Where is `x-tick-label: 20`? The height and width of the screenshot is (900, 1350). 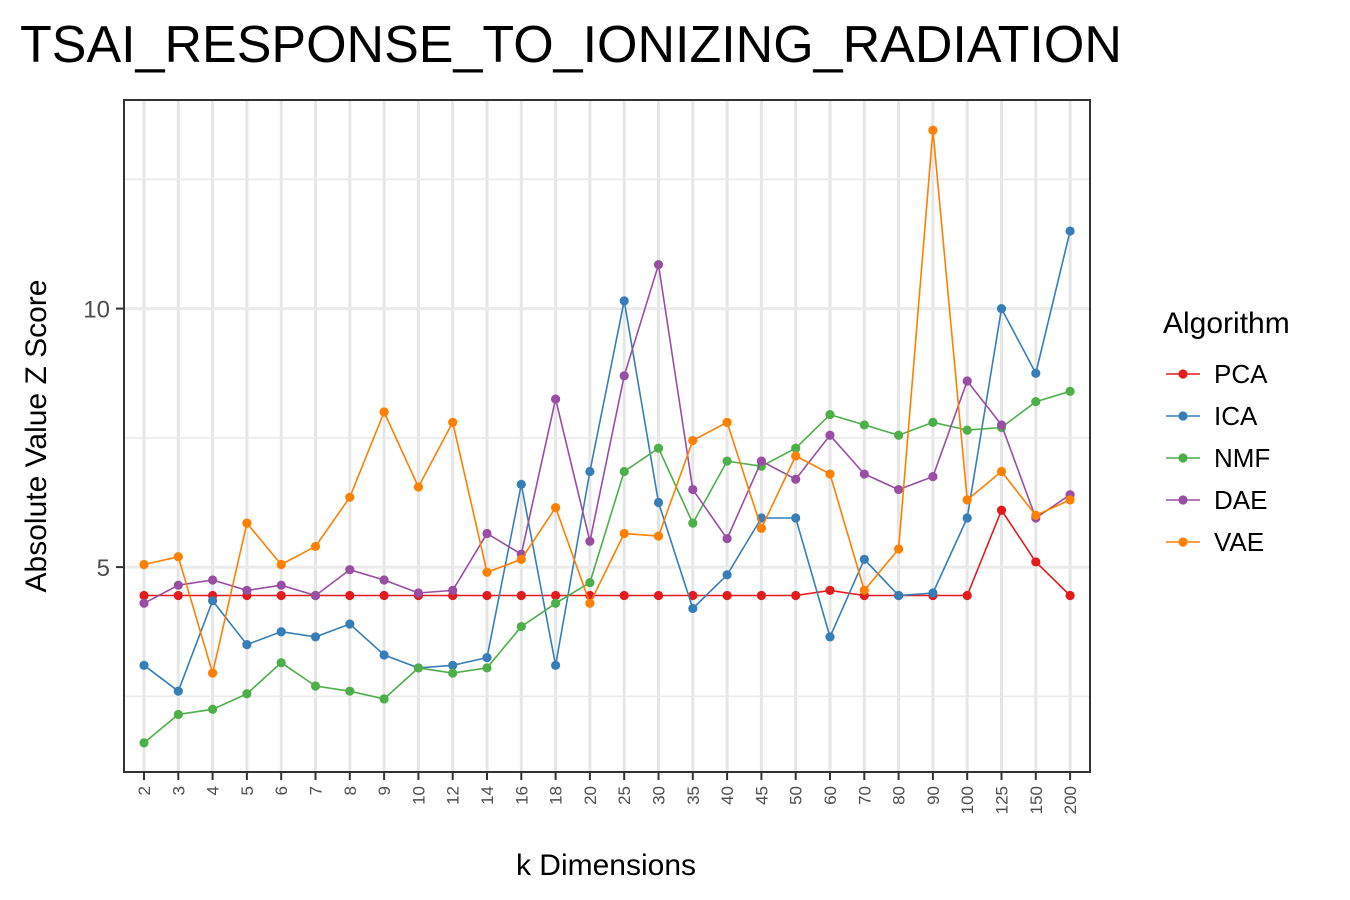
x-tick-label: 20 is located at coordinates (590, 795).